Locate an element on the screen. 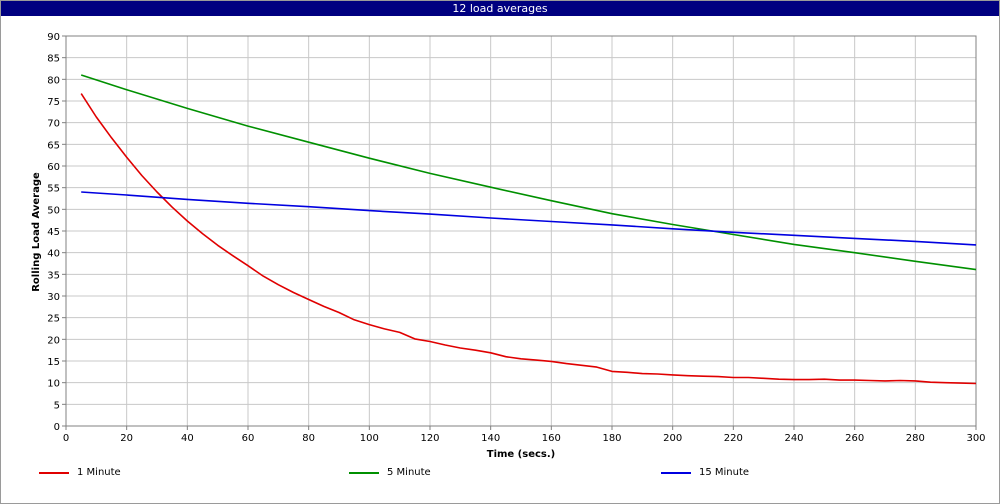 The height and width of the screenshot is (504, 1000). legend-label-5-minute: 5 Minute is located at coordinates (409, 472).